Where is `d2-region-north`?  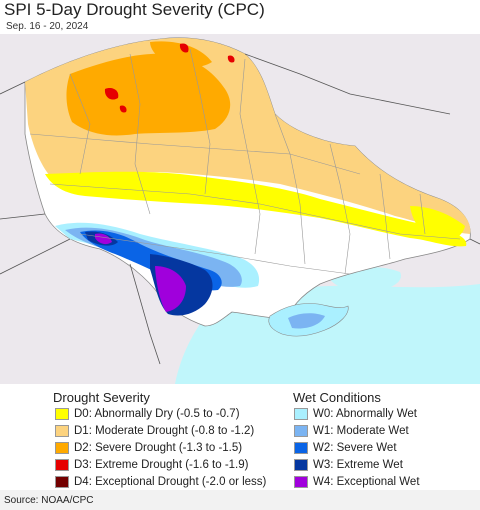 d2-region-north is located at coordinates (181, 54).